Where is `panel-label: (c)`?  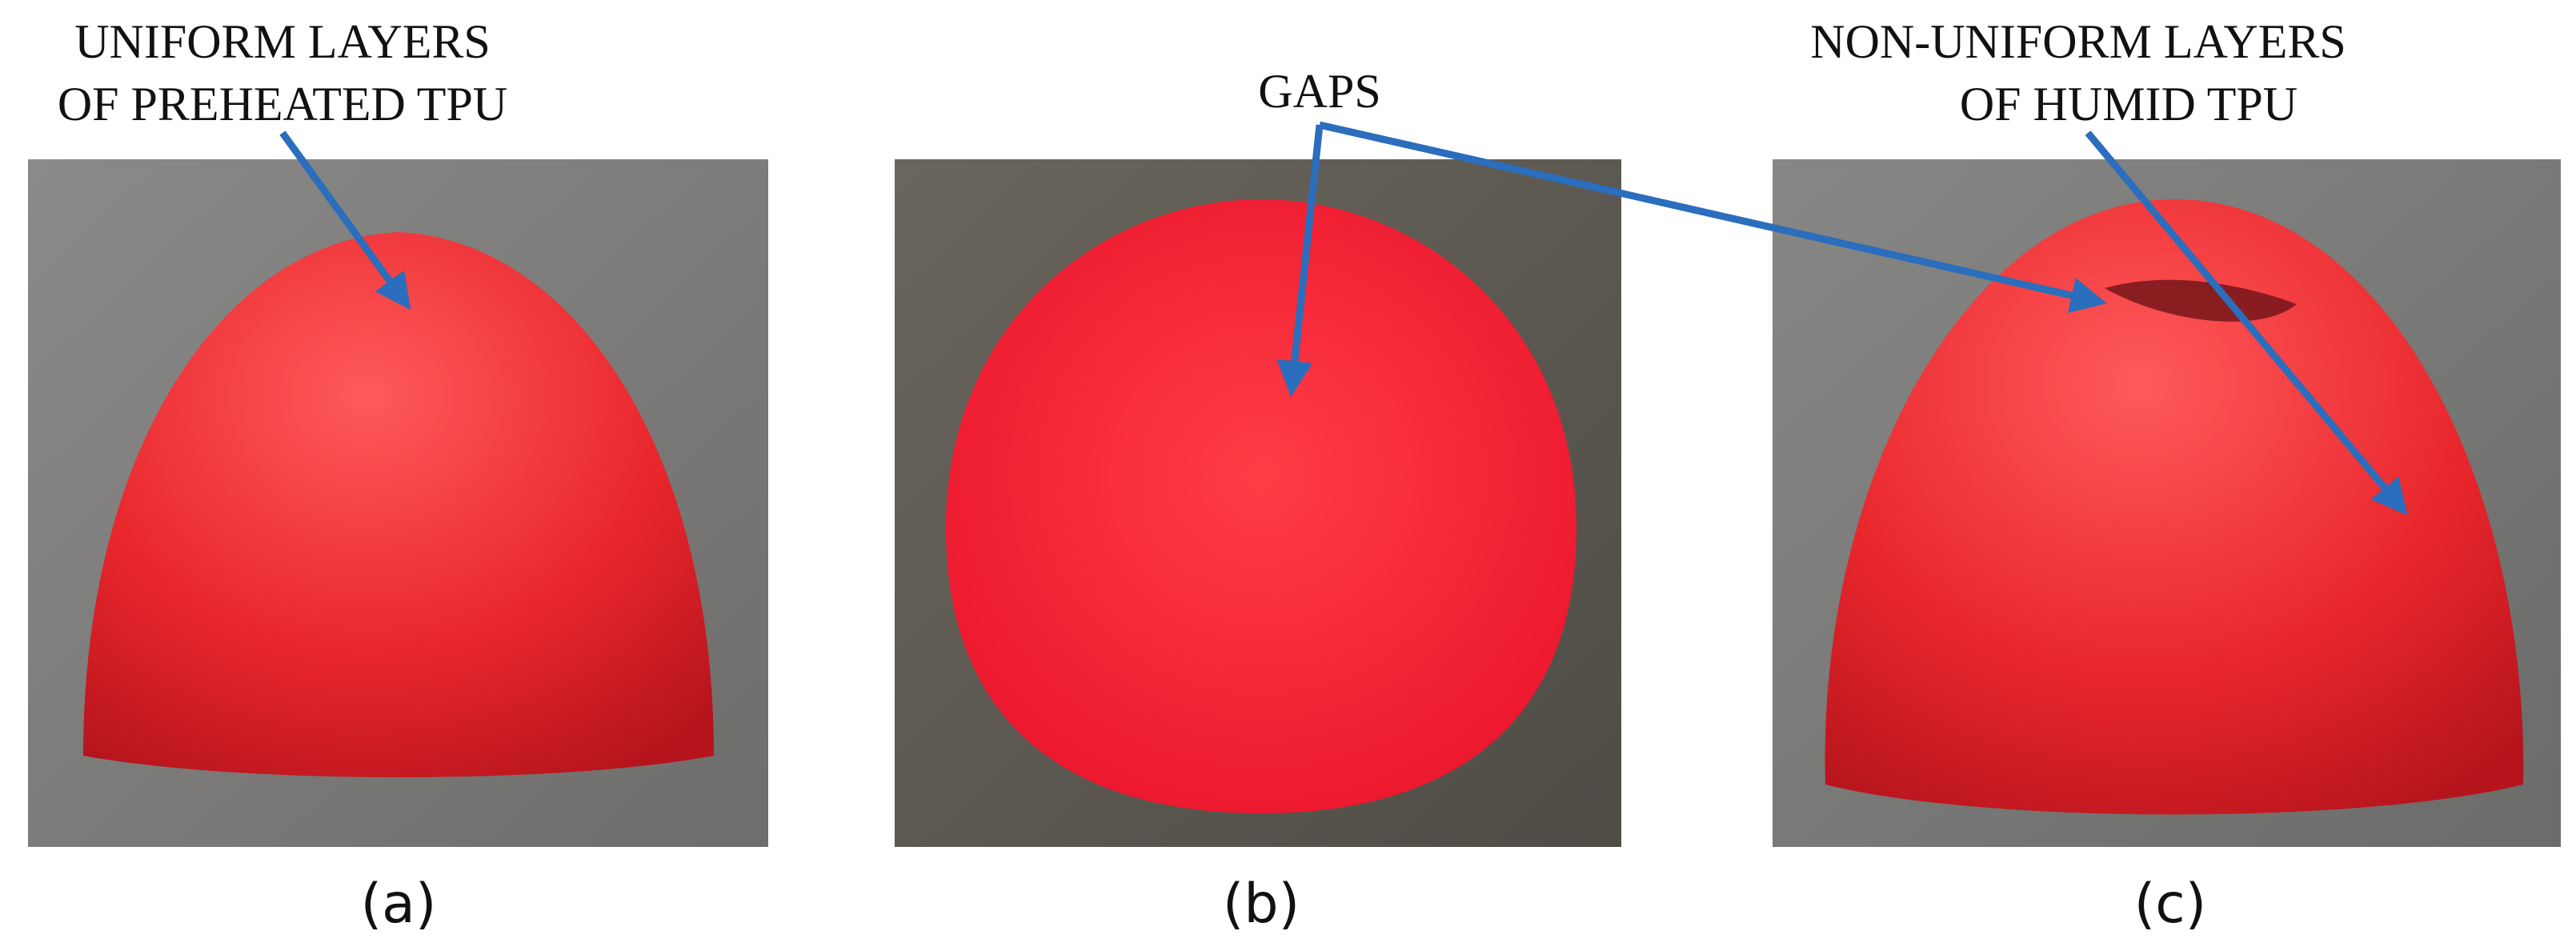
panel-label: (c) is located at coordinates (2170, 904).